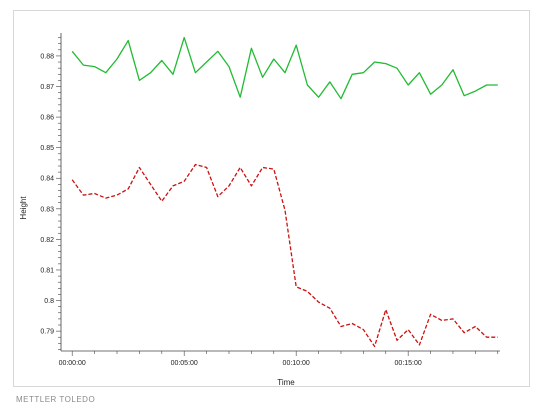 The width and height of the screenshot is (550, 413). What do you see at coordinates (47, 56) in the screenshot?
I see `y-tick-label: 0.88` at bounding box center [47, 56].